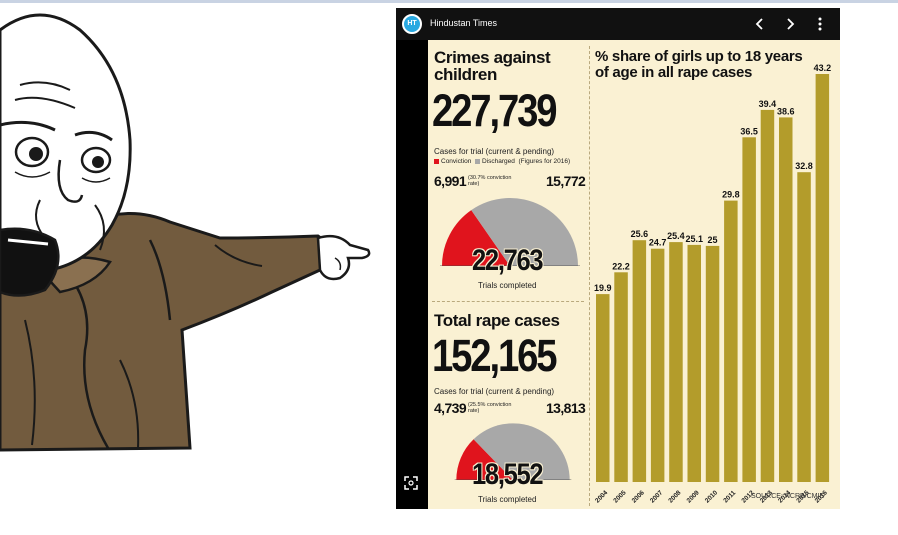  What do you see at coordinates (694, 239) in the screenshot?
I see `value-label-2009: 25.1` at bounding box center [694, 239].